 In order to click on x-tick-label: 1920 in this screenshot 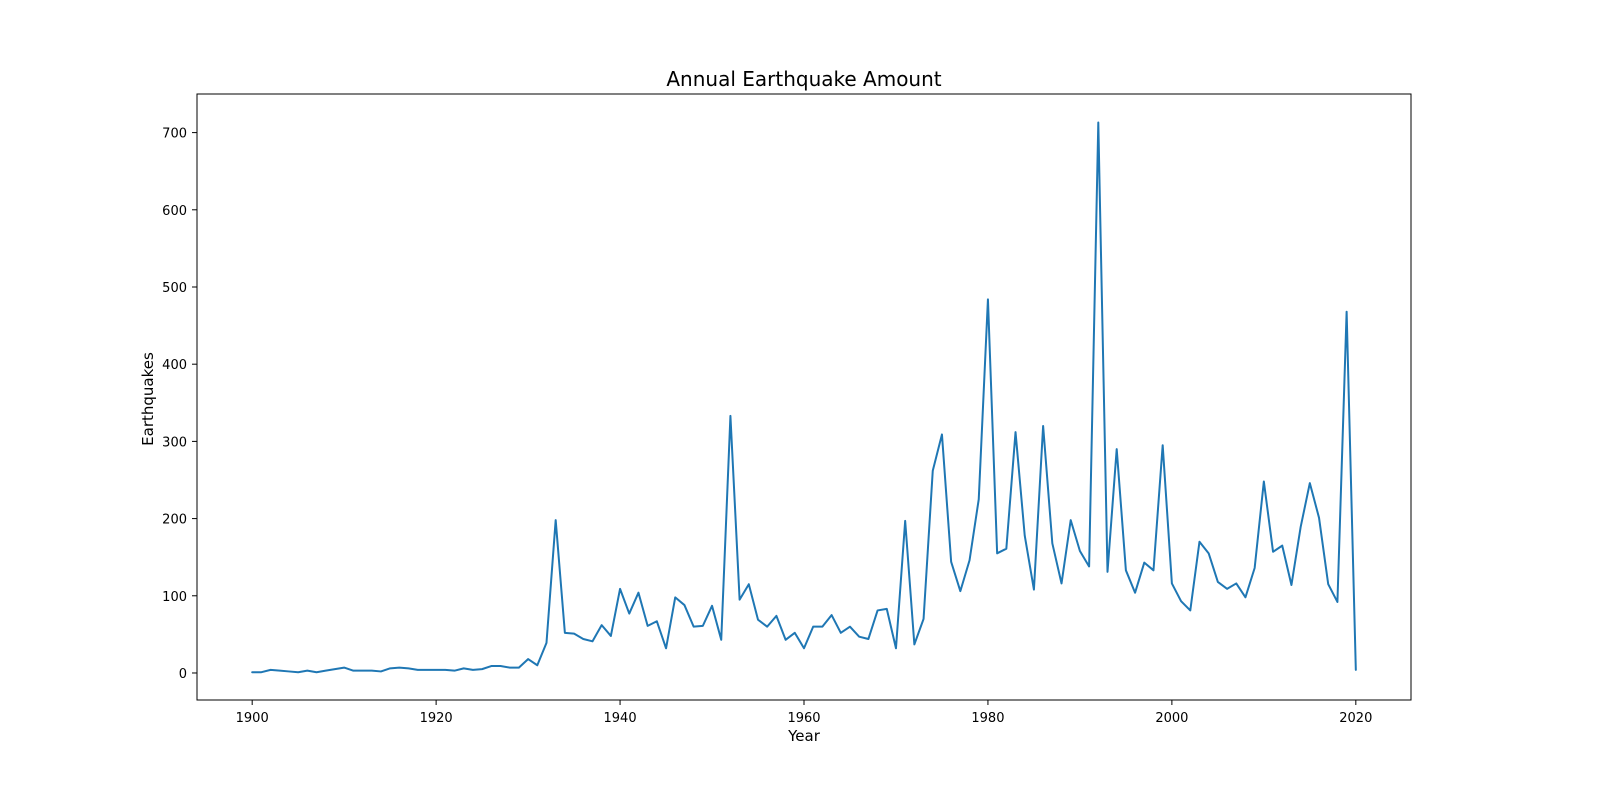, I will do `click(436, 718)`.